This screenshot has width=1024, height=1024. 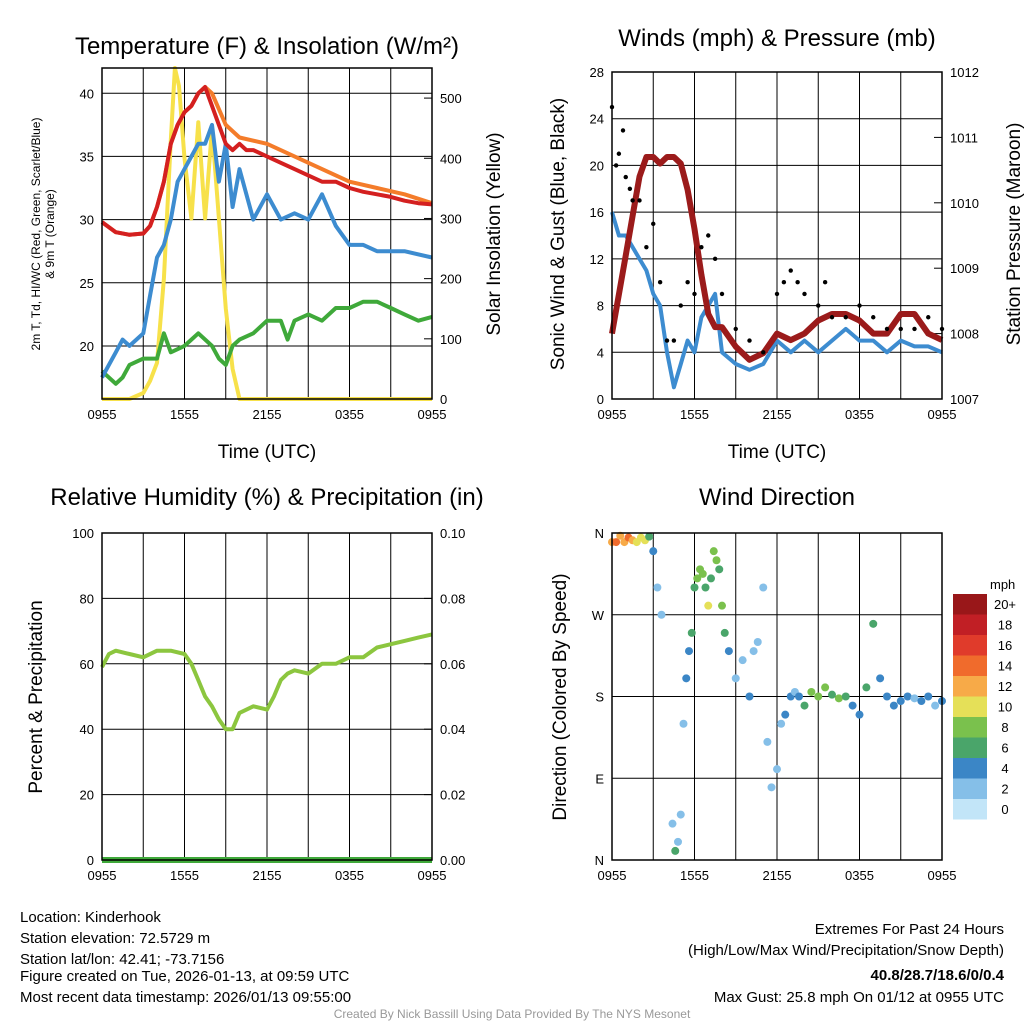 I want to click on humidity-ytick-right-label: 0.02, so click(x=452, y=795).